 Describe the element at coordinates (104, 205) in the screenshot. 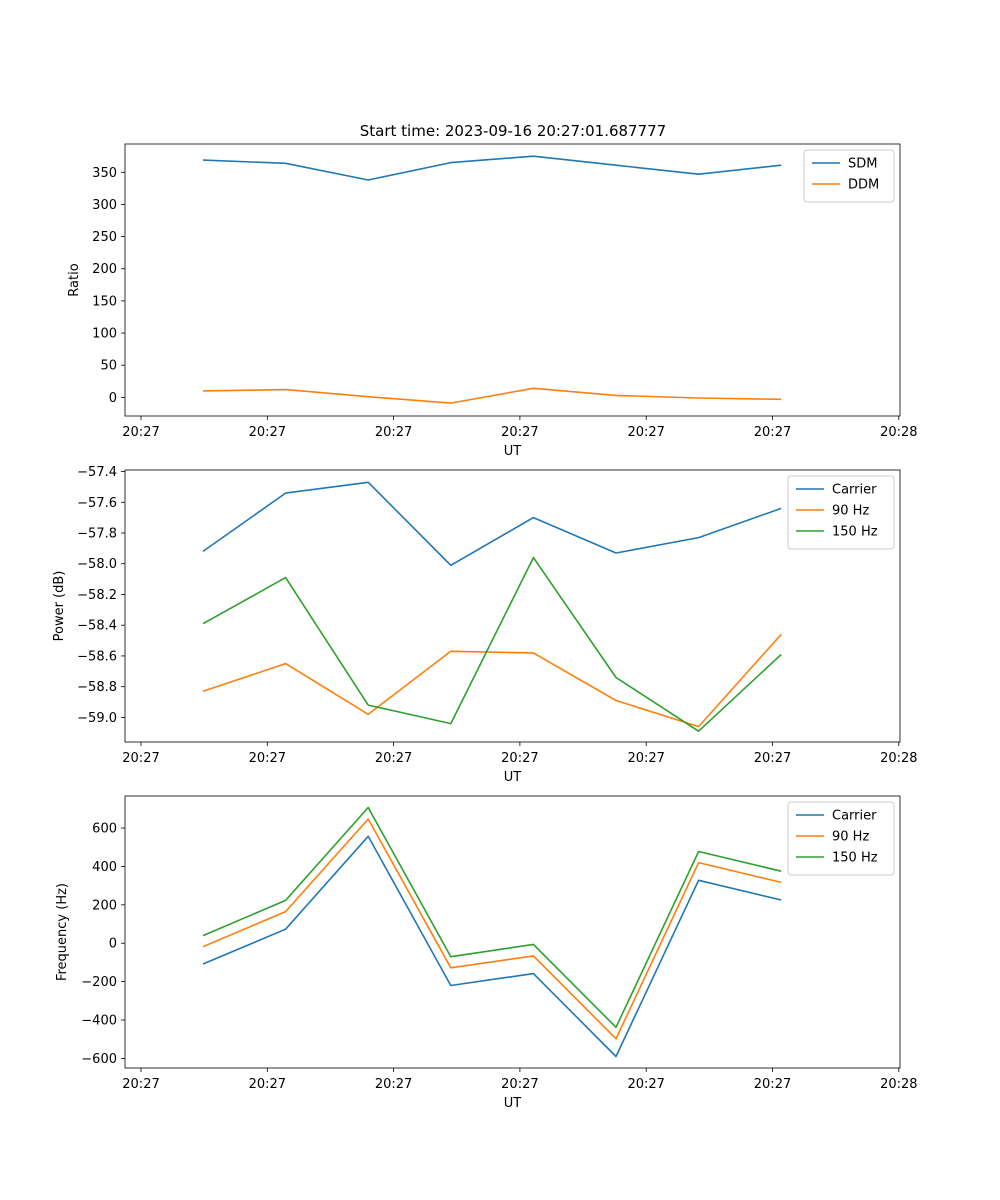

I see `y-tick-label: 300` at that location.